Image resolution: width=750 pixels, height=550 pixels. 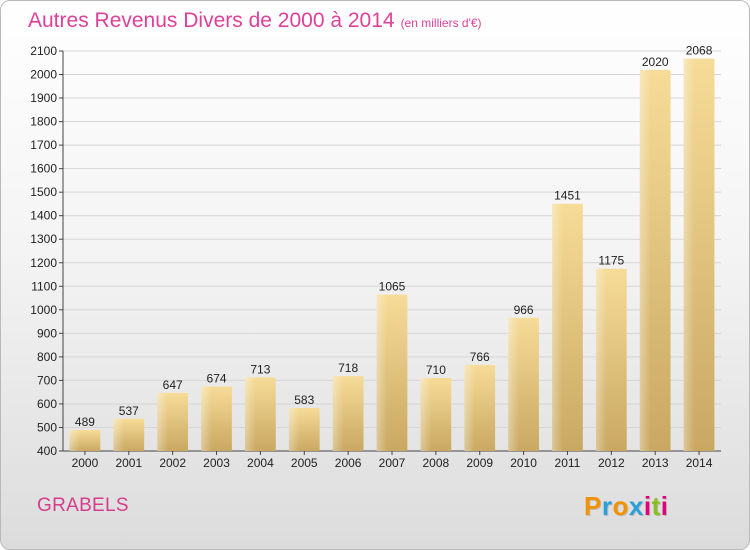 What do you see at coordinates (611, 261) in the screenshot?
I see `value-label: 1175` at bounding box center [611, 261].